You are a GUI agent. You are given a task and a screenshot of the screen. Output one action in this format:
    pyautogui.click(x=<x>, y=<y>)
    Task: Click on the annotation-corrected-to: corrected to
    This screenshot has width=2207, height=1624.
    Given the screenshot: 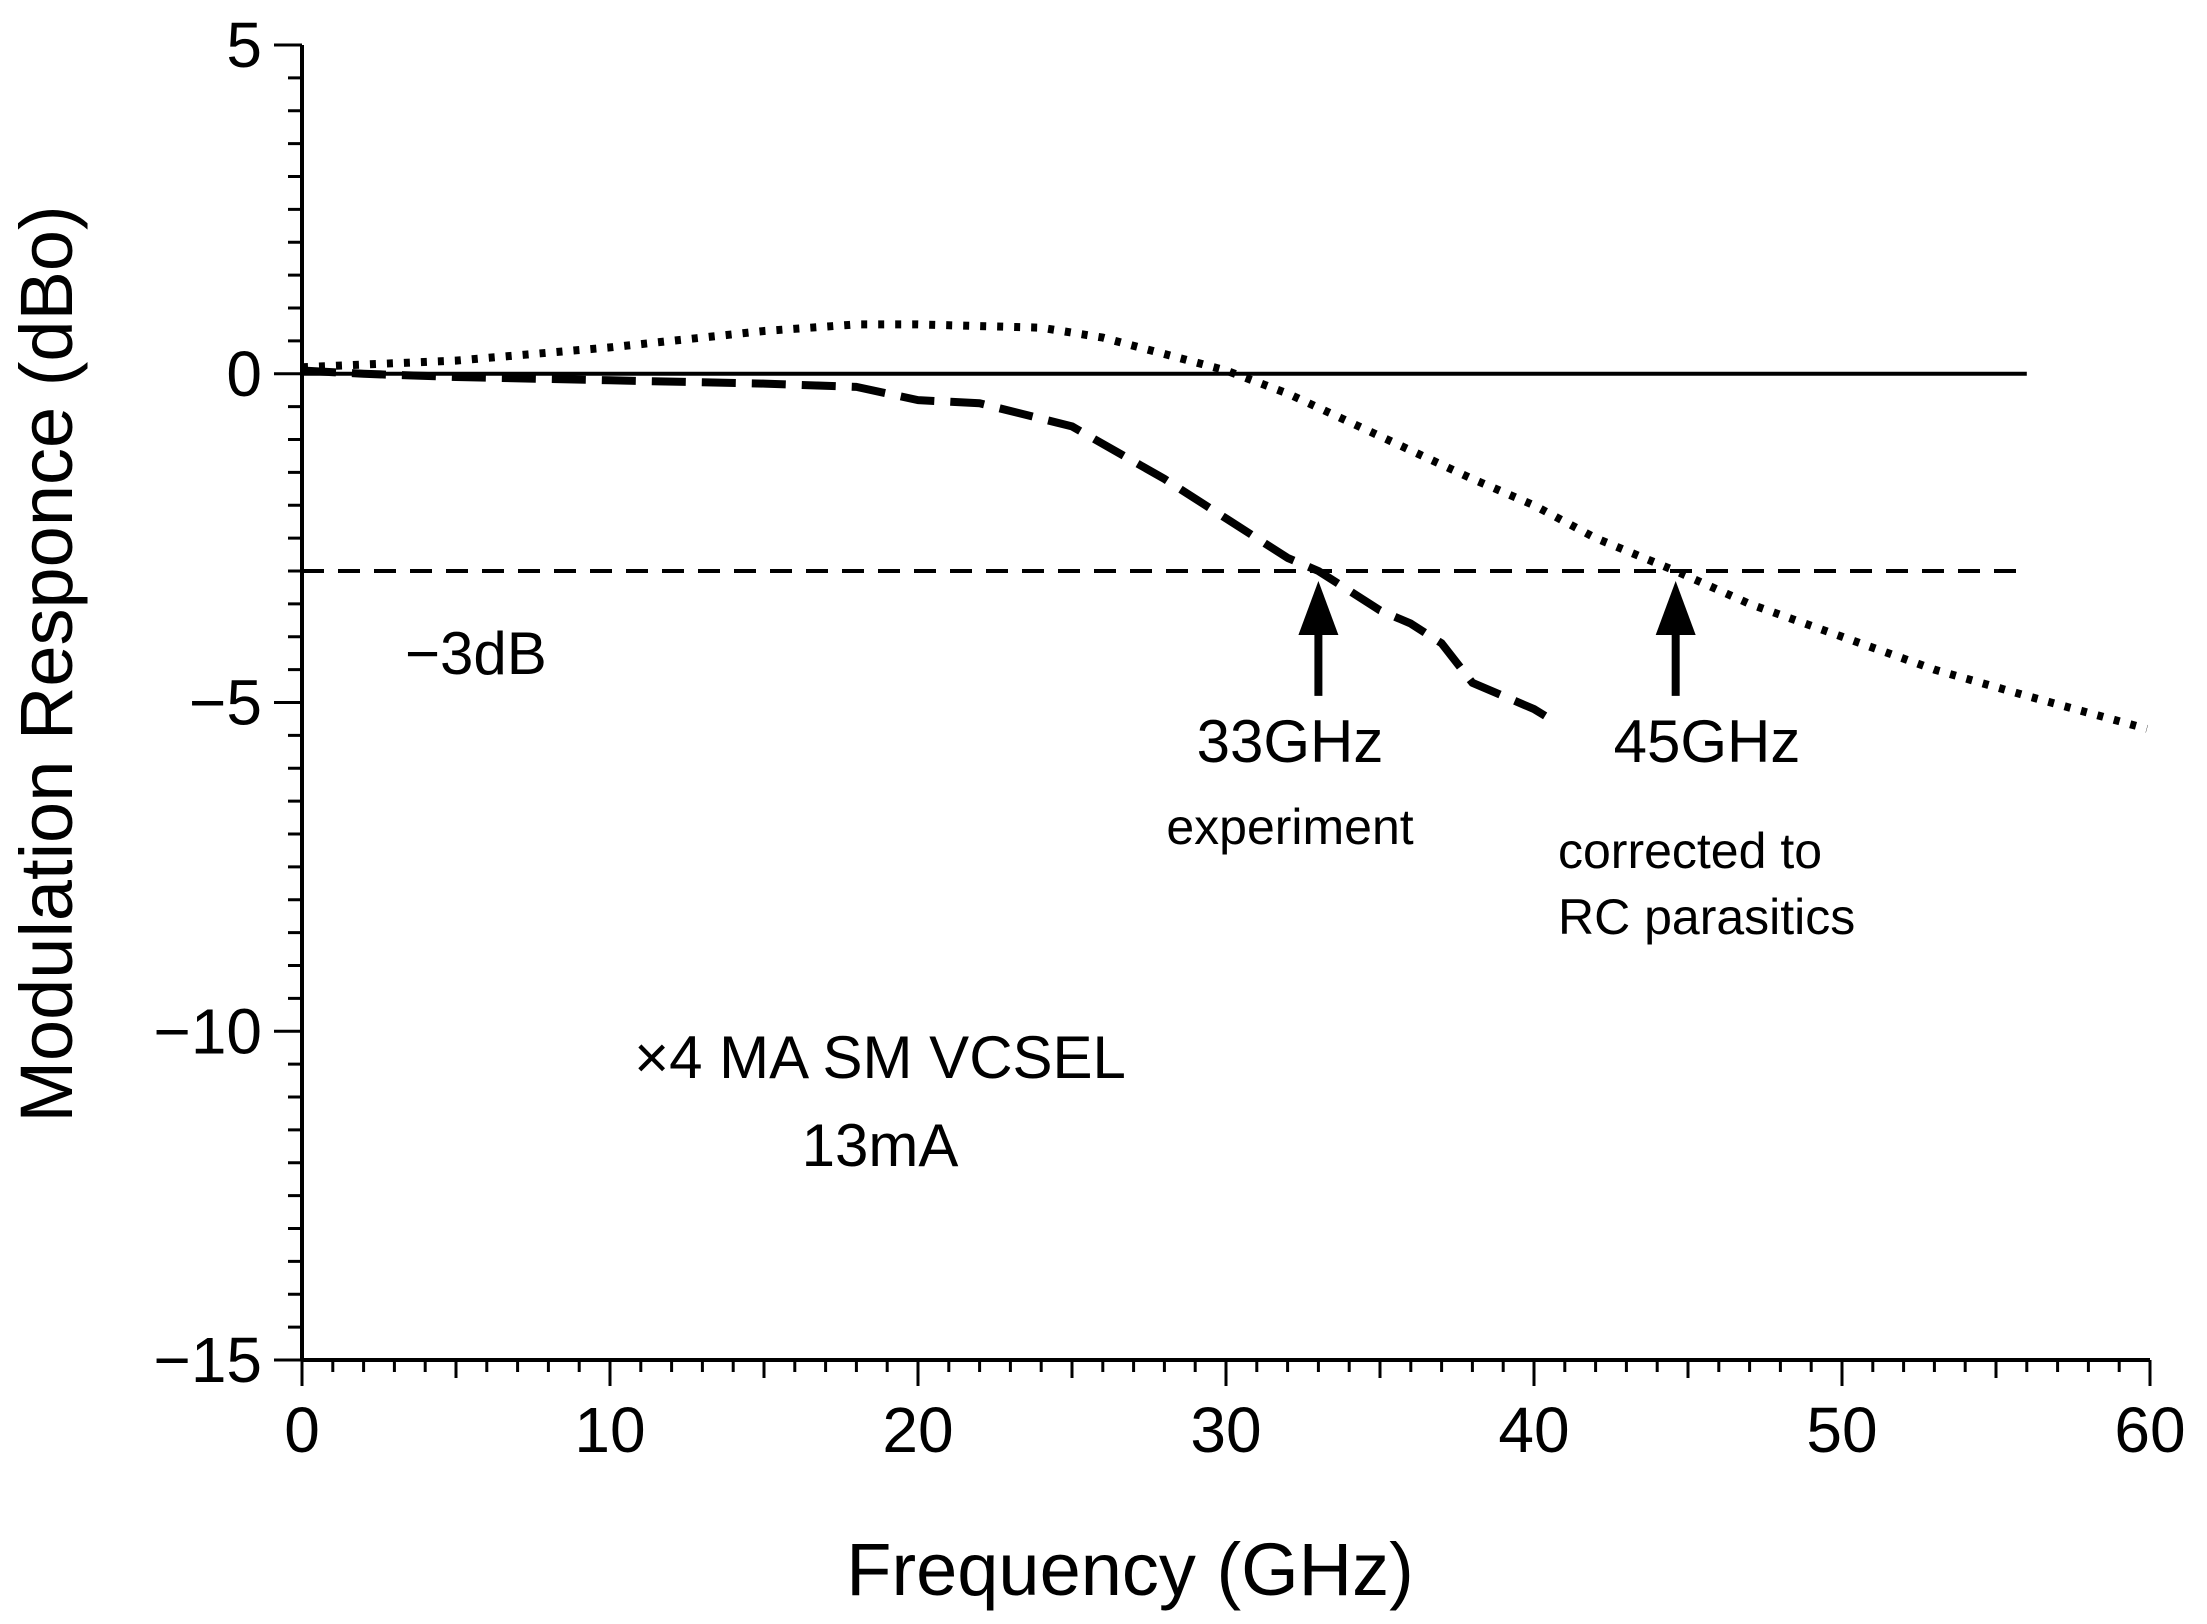 What is the action you would take?
    pyautogui.click(x=1690, y=851)
    